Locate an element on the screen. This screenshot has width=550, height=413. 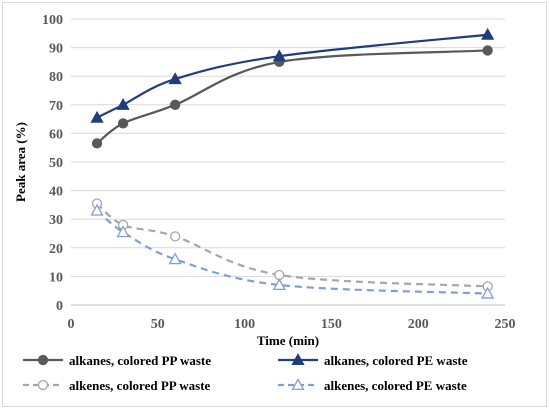
y-axis-title: Peak area (%) is located at coordinates (20, 162).